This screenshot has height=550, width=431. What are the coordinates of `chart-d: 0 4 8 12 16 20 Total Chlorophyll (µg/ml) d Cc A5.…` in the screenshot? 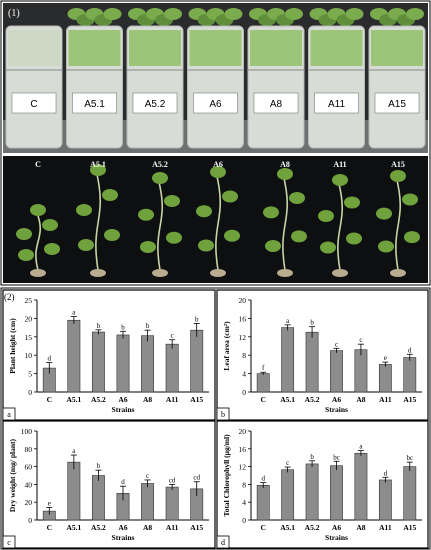 It's located at (322, 484).